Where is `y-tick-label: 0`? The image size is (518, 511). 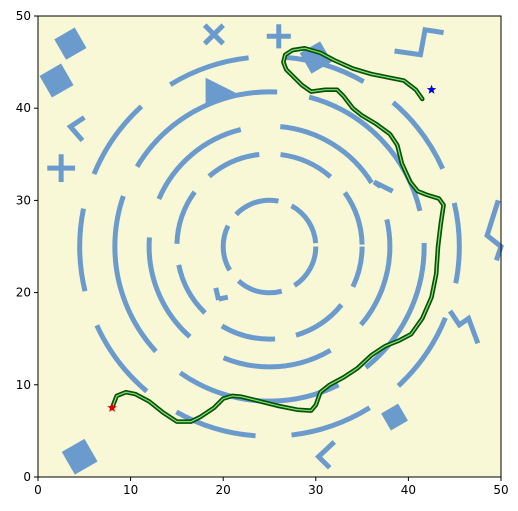 y-tick-label: 0 is located at coordinates (27, 477).